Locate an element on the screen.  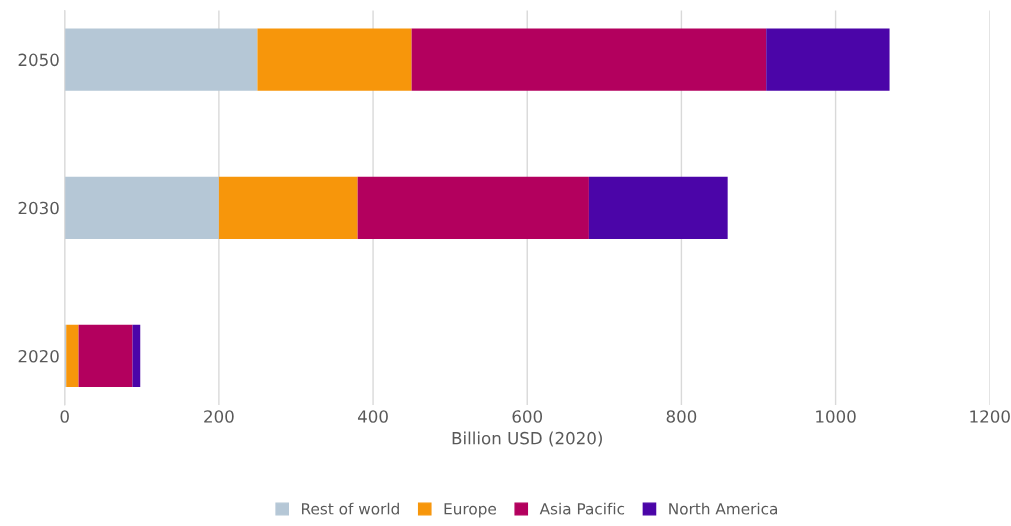
x-tick-label: 400 is located at coordinates (372, 416).